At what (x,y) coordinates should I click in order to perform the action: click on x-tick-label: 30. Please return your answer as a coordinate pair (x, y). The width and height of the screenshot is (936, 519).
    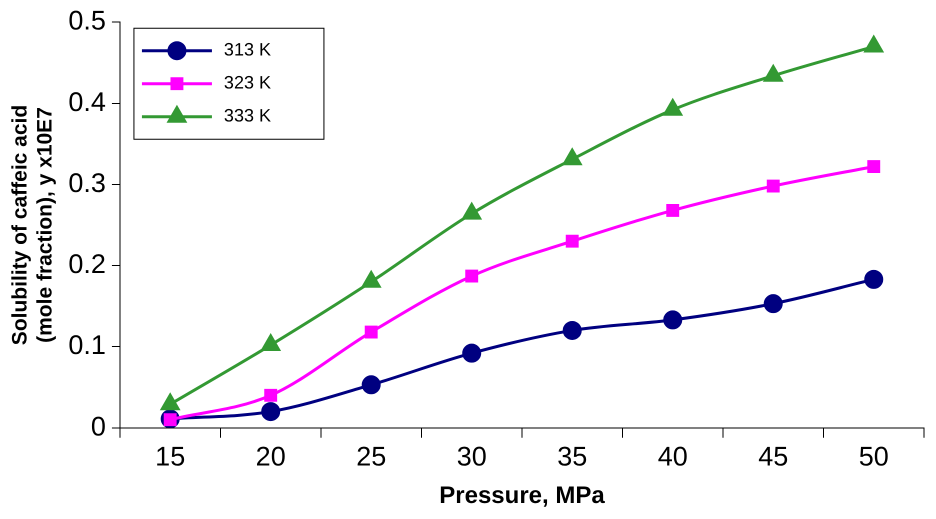
    Looking at the image, I should click on (471, 456).